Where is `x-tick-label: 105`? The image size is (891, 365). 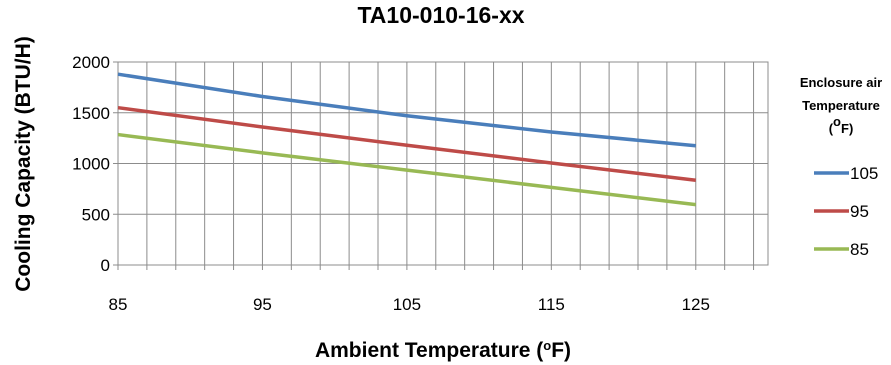 x-tick-label: 105 is located at coordinates (407, 304).